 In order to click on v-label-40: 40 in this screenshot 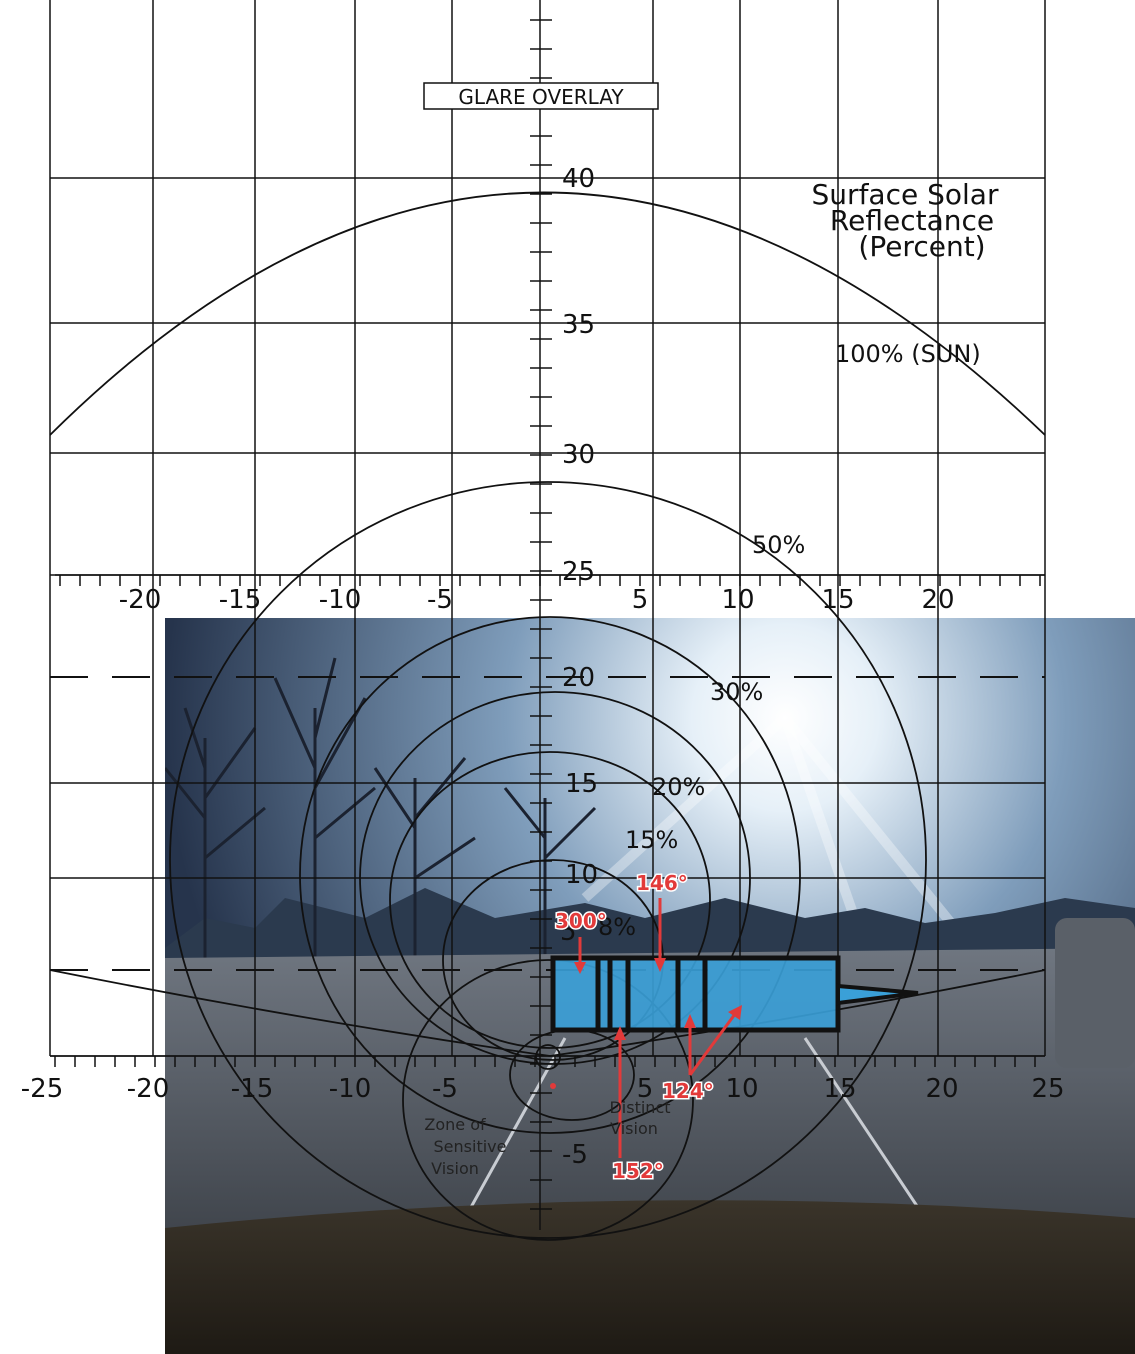, I will do `click(578, 179)`.